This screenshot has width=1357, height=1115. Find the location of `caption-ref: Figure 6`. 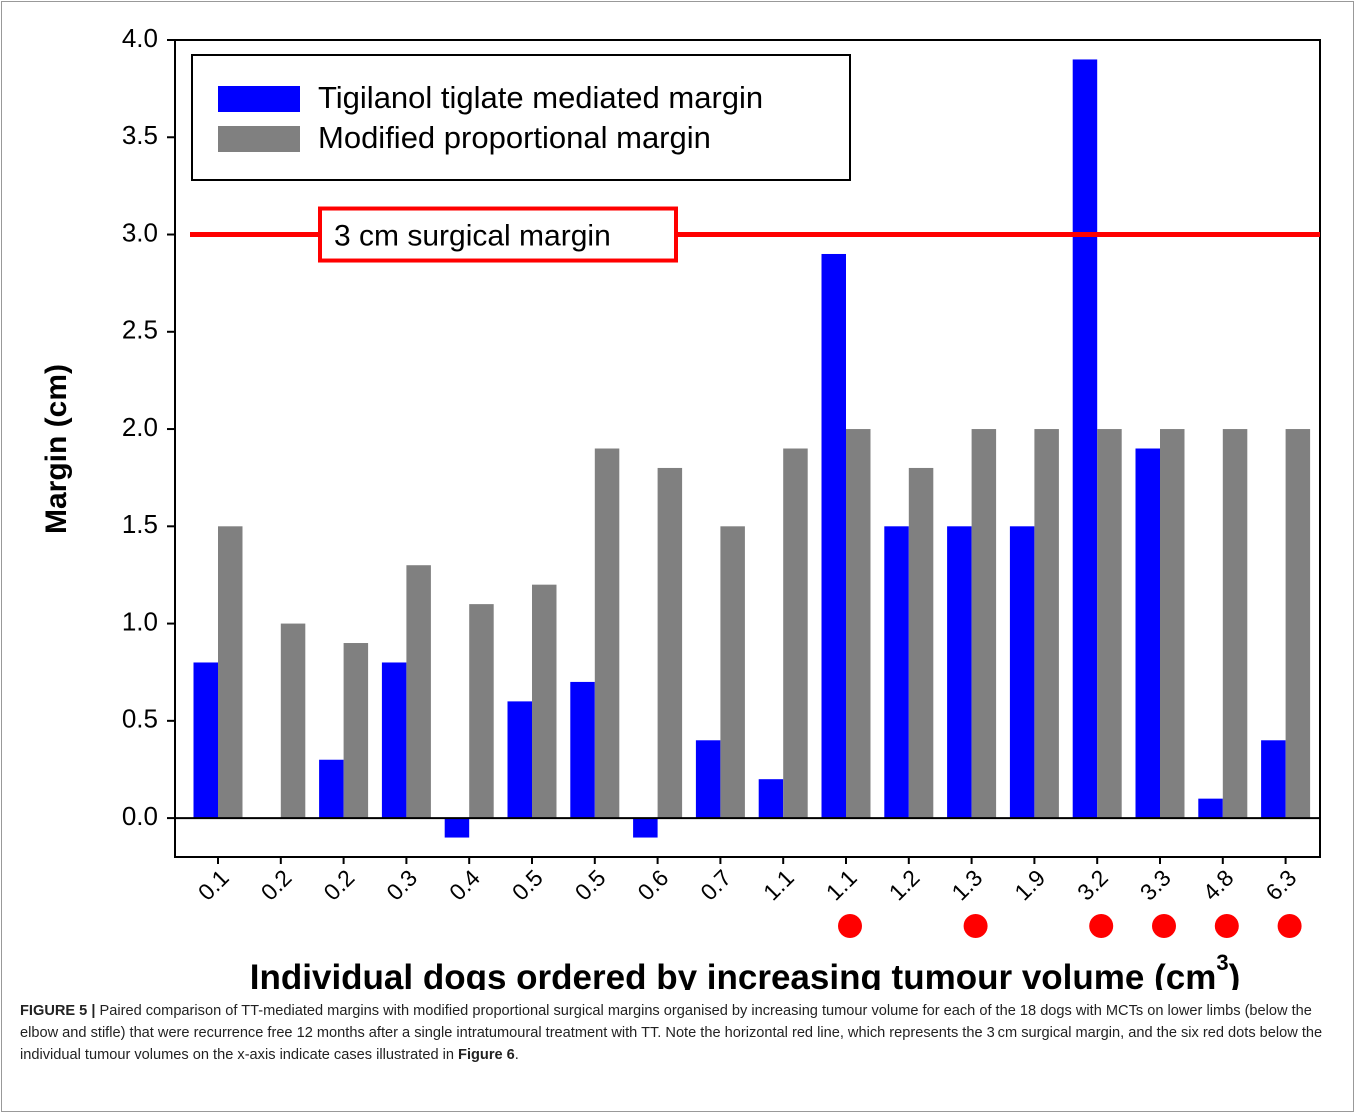

caption-ref: Figure 6 is located at coordinates (486, 1055).